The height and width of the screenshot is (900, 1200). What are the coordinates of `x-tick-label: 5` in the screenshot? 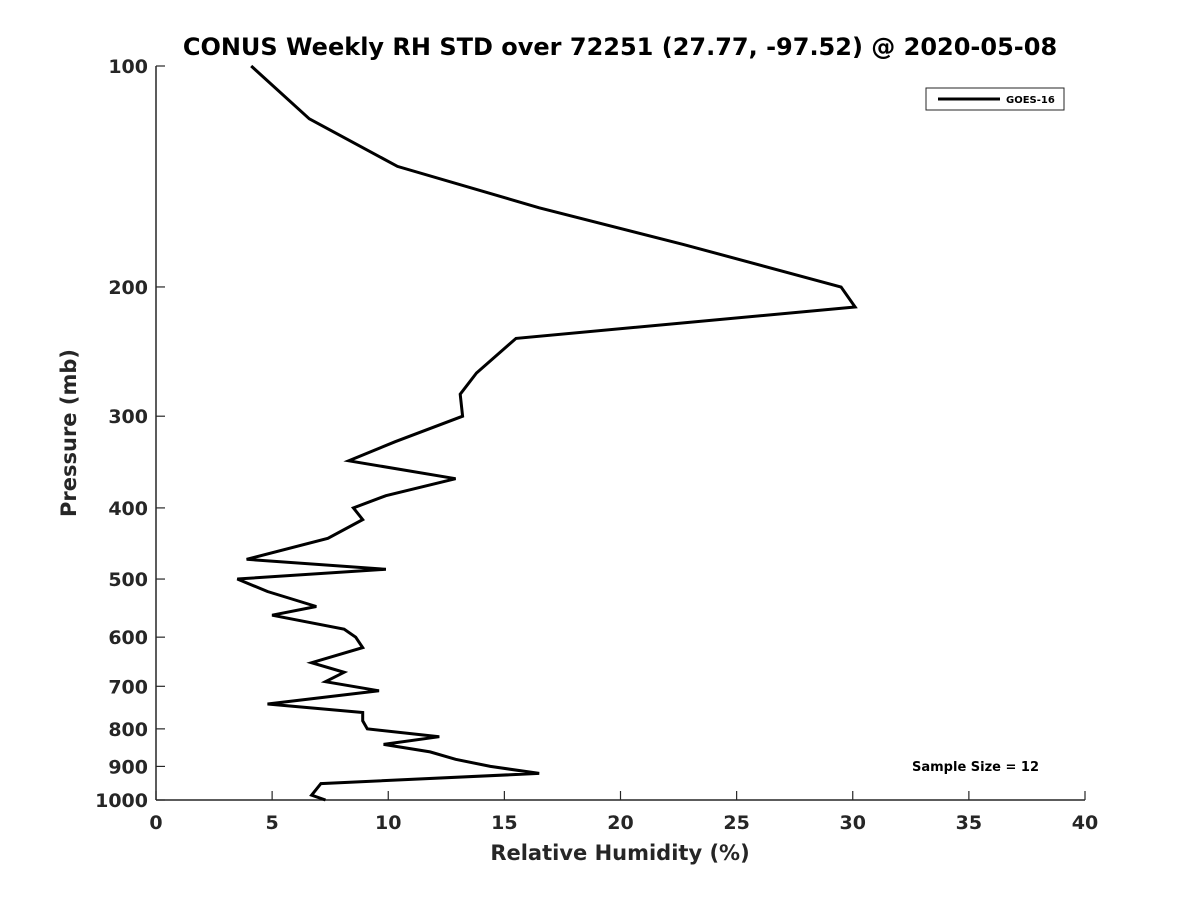 It's located at (272, 823).